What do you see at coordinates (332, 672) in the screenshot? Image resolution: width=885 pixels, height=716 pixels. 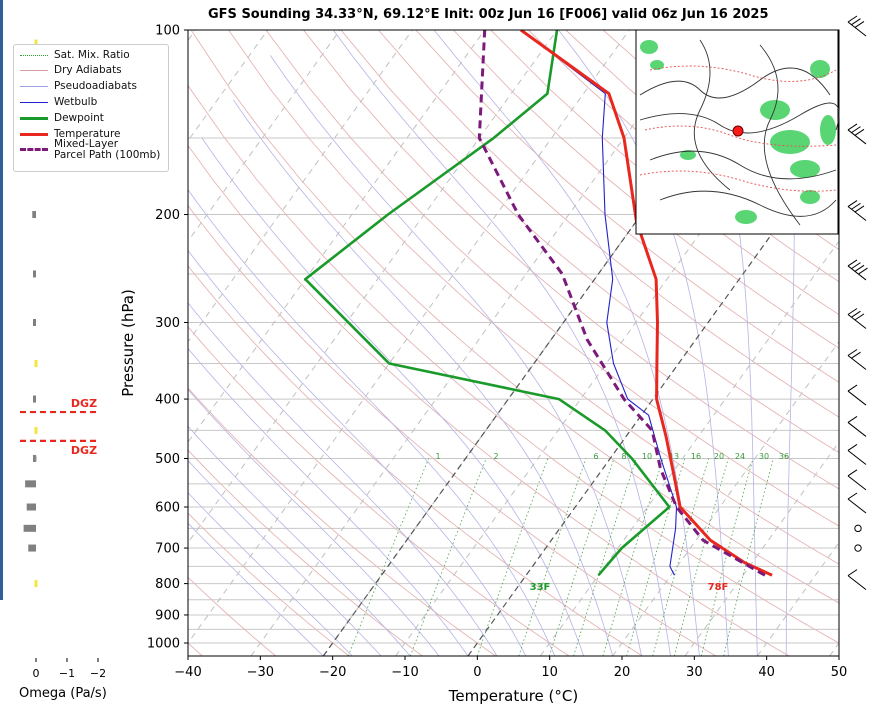 I see `x-tick-label: −20` at bounding box center [332, 672].